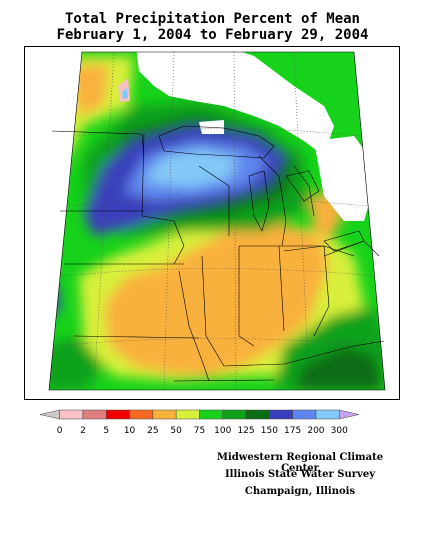 This screenshot has height=550, width=425. Describe the element at coordinates (344, 178) in the screenshot. I see `field-no-data-east` at that location.